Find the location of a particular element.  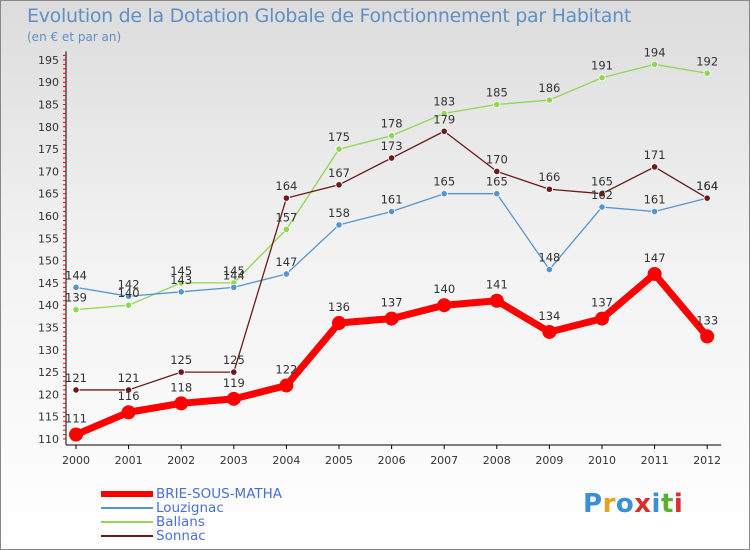

y-tick-label: 185 is located at coordinates (48, 105).